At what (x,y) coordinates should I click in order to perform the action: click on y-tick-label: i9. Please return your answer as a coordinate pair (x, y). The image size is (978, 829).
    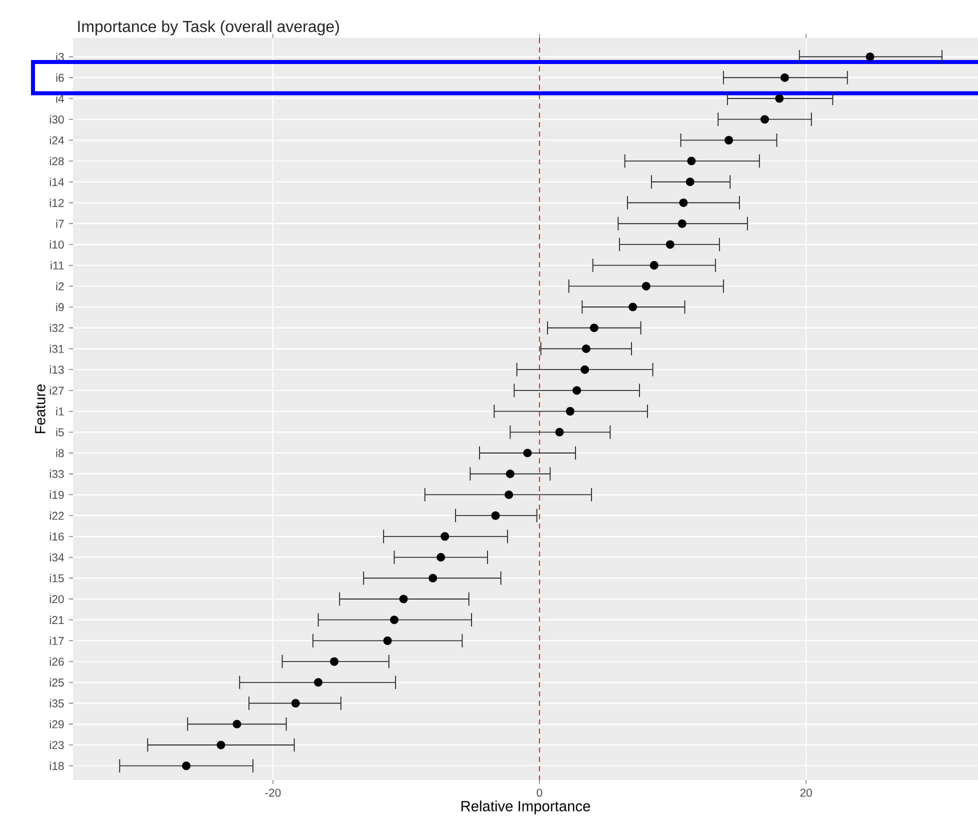
    Looking at the image, I should click on (60, 307).